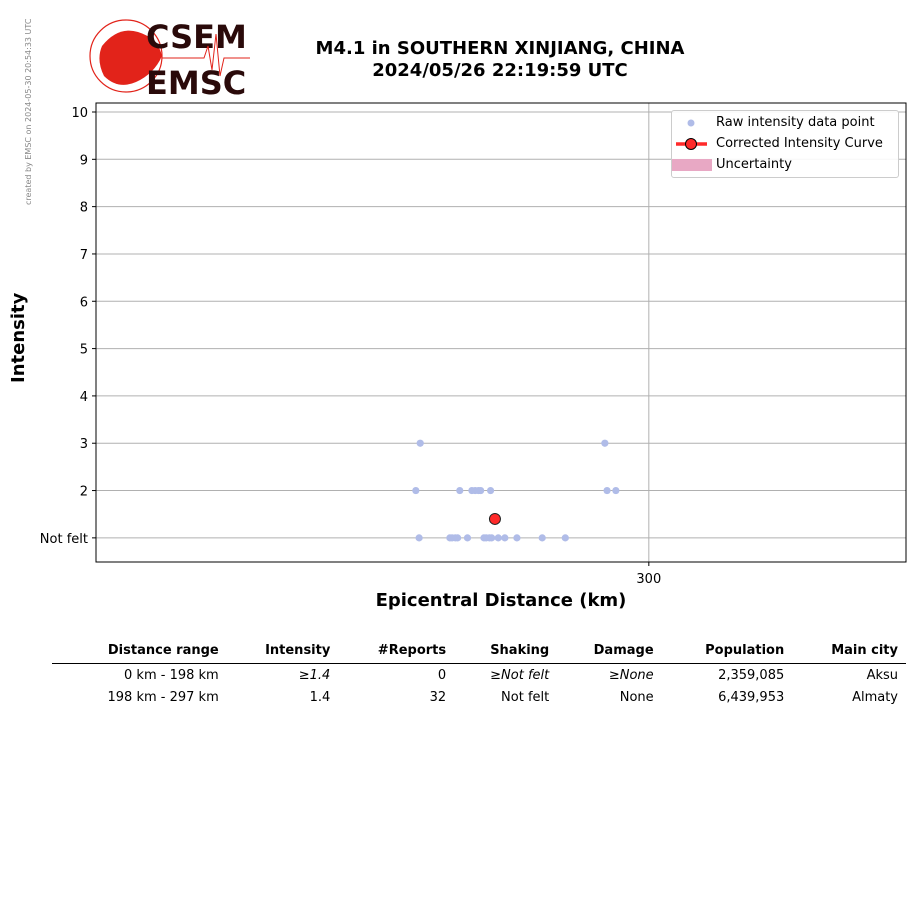 This screenshot has height=905, width=915. Describe the element at coordinates (751, 675) in the screenshot. I see `table-cell: 2,359,085` at that location.